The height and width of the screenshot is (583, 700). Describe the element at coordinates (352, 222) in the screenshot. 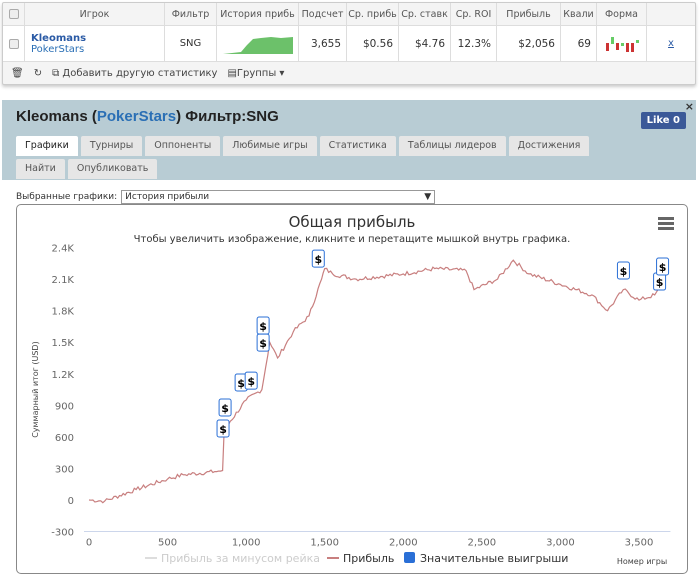

I see `chart-title: Общая прибыль` at that location.